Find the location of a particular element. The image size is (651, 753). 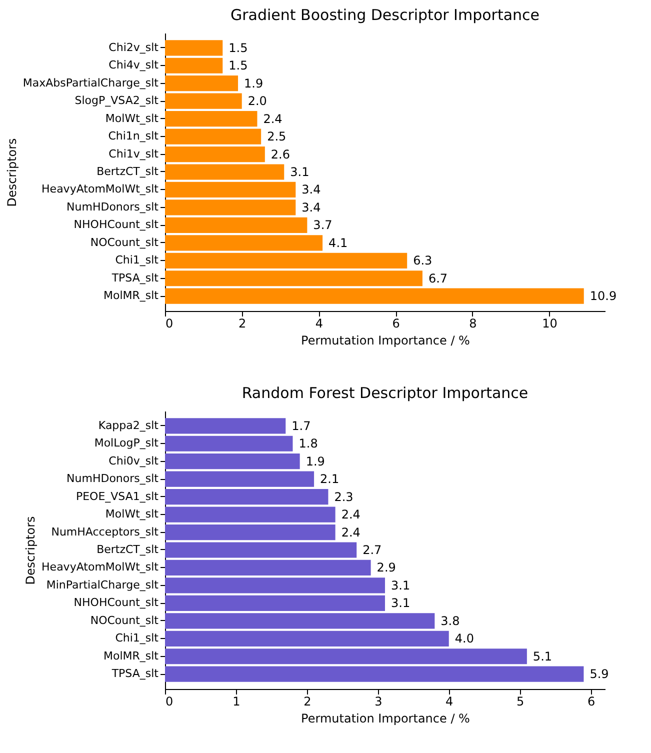

data-label: 2.7 is located at coordinates (372, 550).